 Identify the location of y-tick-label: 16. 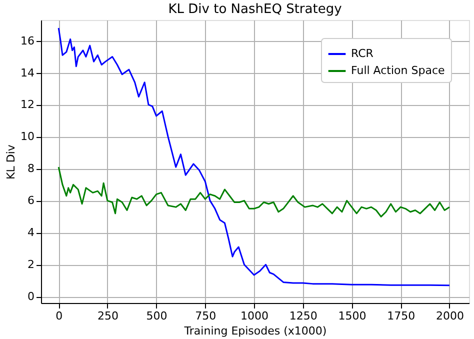
(27, 41).